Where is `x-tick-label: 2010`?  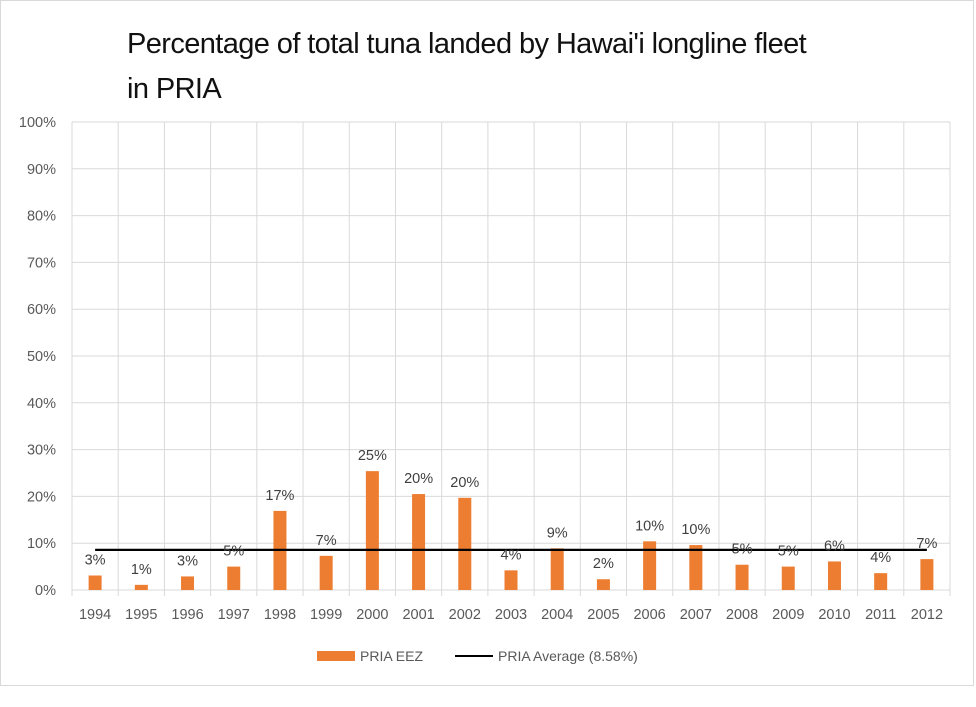 x-tick-label: 2010 is located at coordinates (834, 615).